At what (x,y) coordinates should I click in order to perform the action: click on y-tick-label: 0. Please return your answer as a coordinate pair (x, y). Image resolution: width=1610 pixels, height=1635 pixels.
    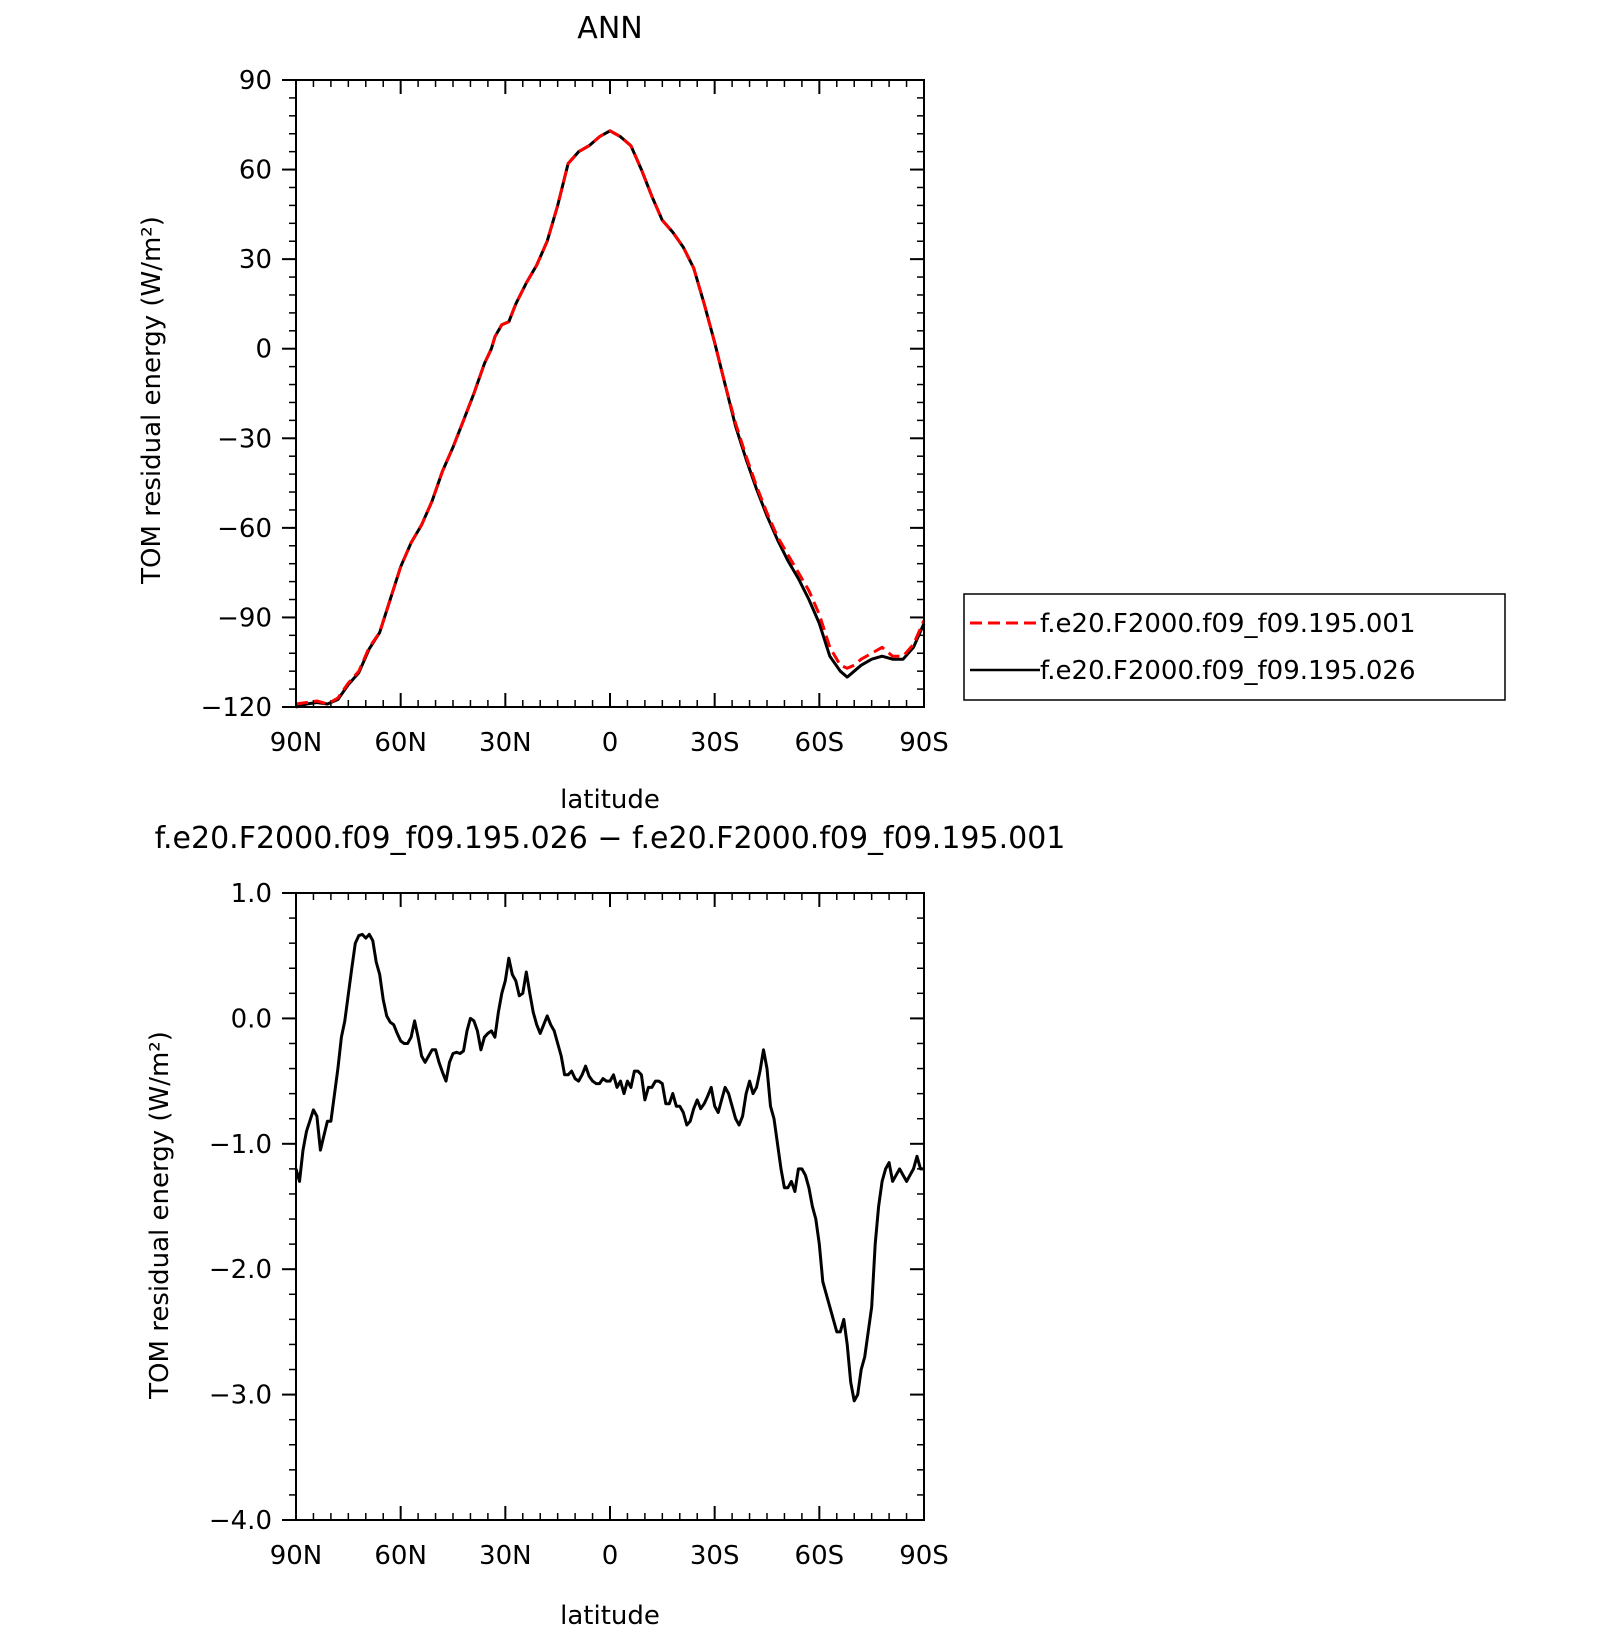
    Looking at the image, I should click on (263, 350).